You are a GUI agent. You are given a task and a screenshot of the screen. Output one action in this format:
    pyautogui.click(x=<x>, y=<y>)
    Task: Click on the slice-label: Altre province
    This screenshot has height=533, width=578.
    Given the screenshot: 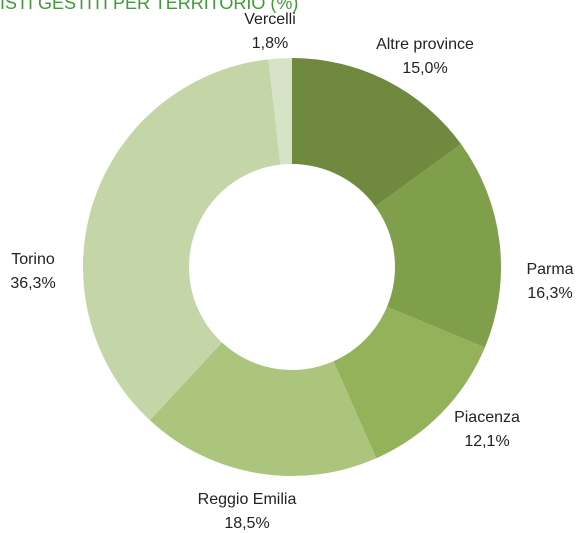 What is the action you would take?
    pyautogui.click(x=425, y=44)
    